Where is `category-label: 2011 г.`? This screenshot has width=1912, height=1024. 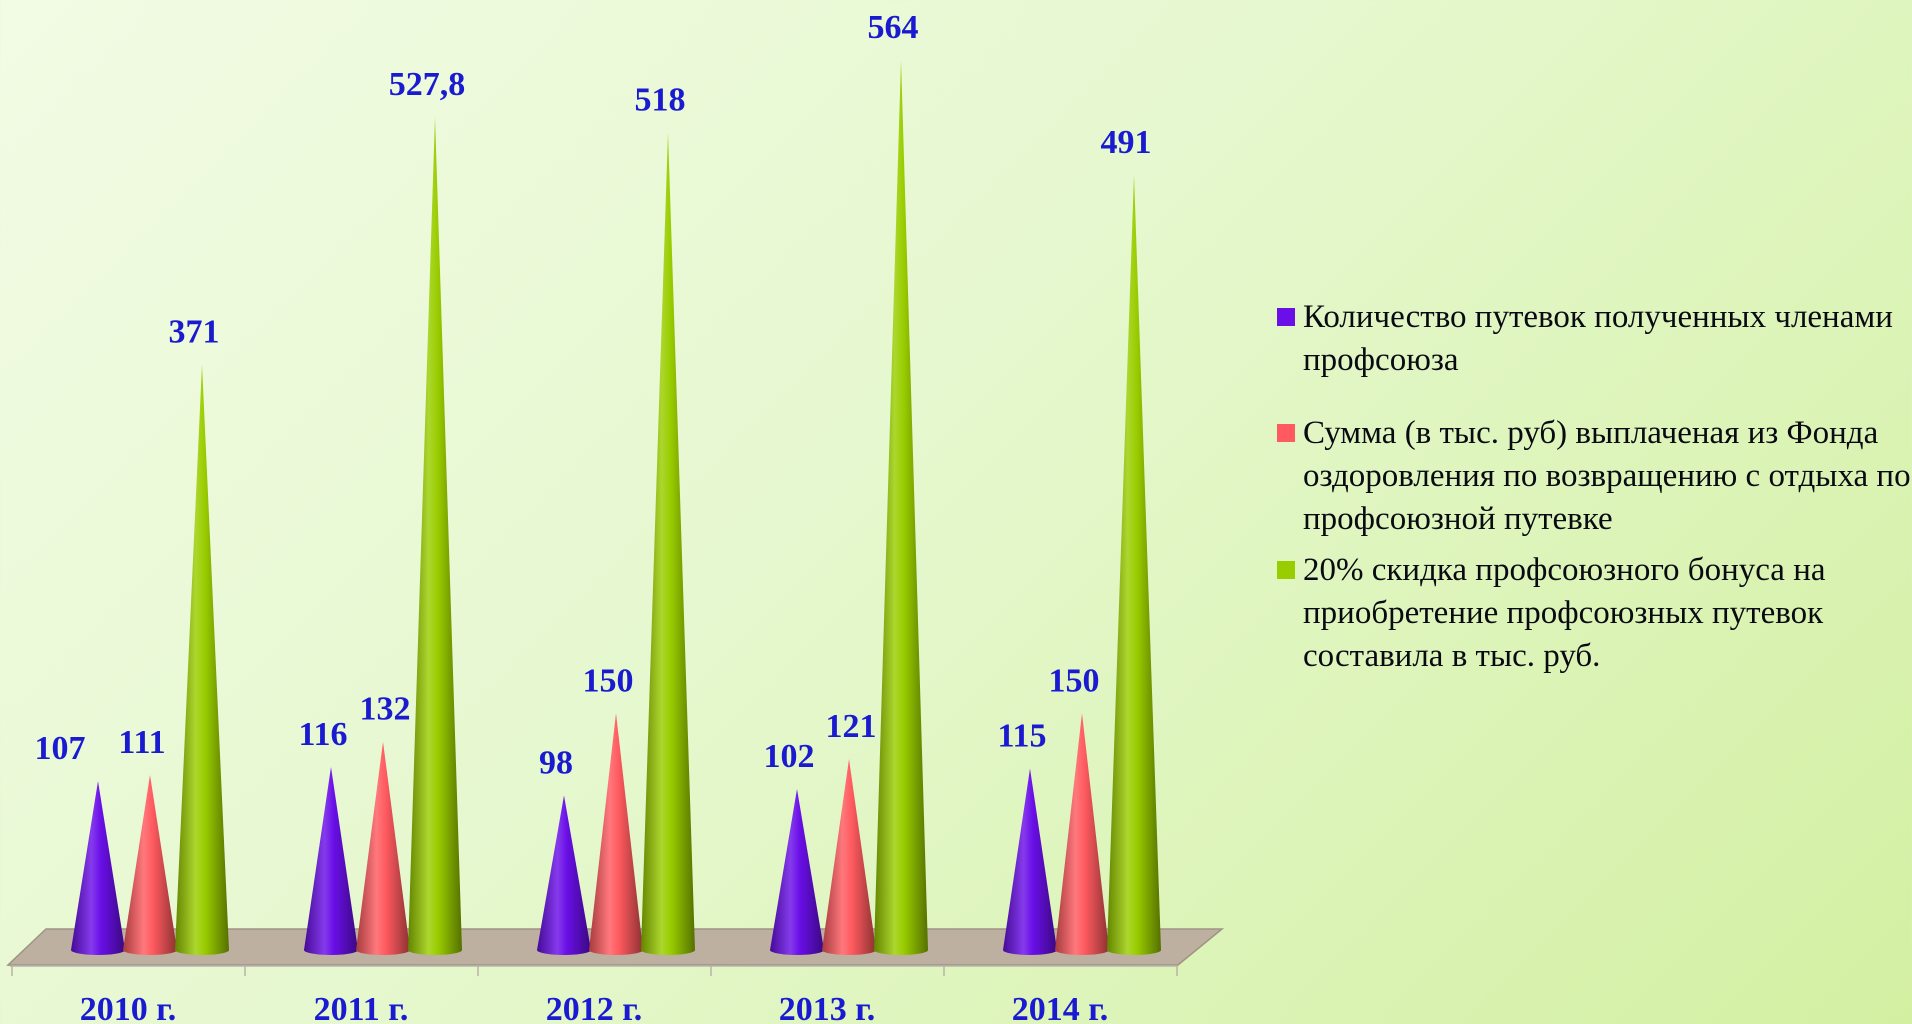
category-label: 2011 г. is located at coordinates (361, 1007).